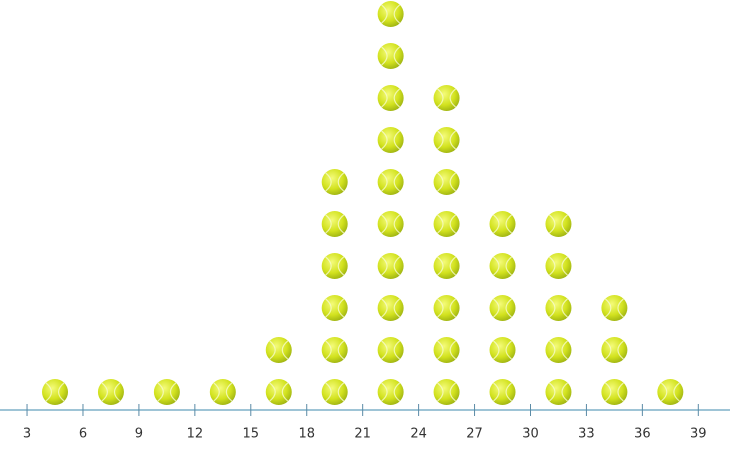 The height and width of the screenshot is (462, 730). I want to click on x-tick-label: 12, so click(195, 434).